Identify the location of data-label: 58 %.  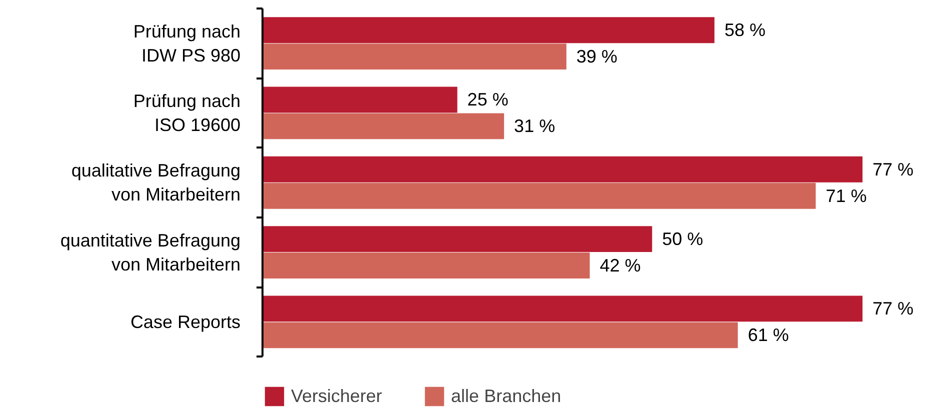
(745, 30).